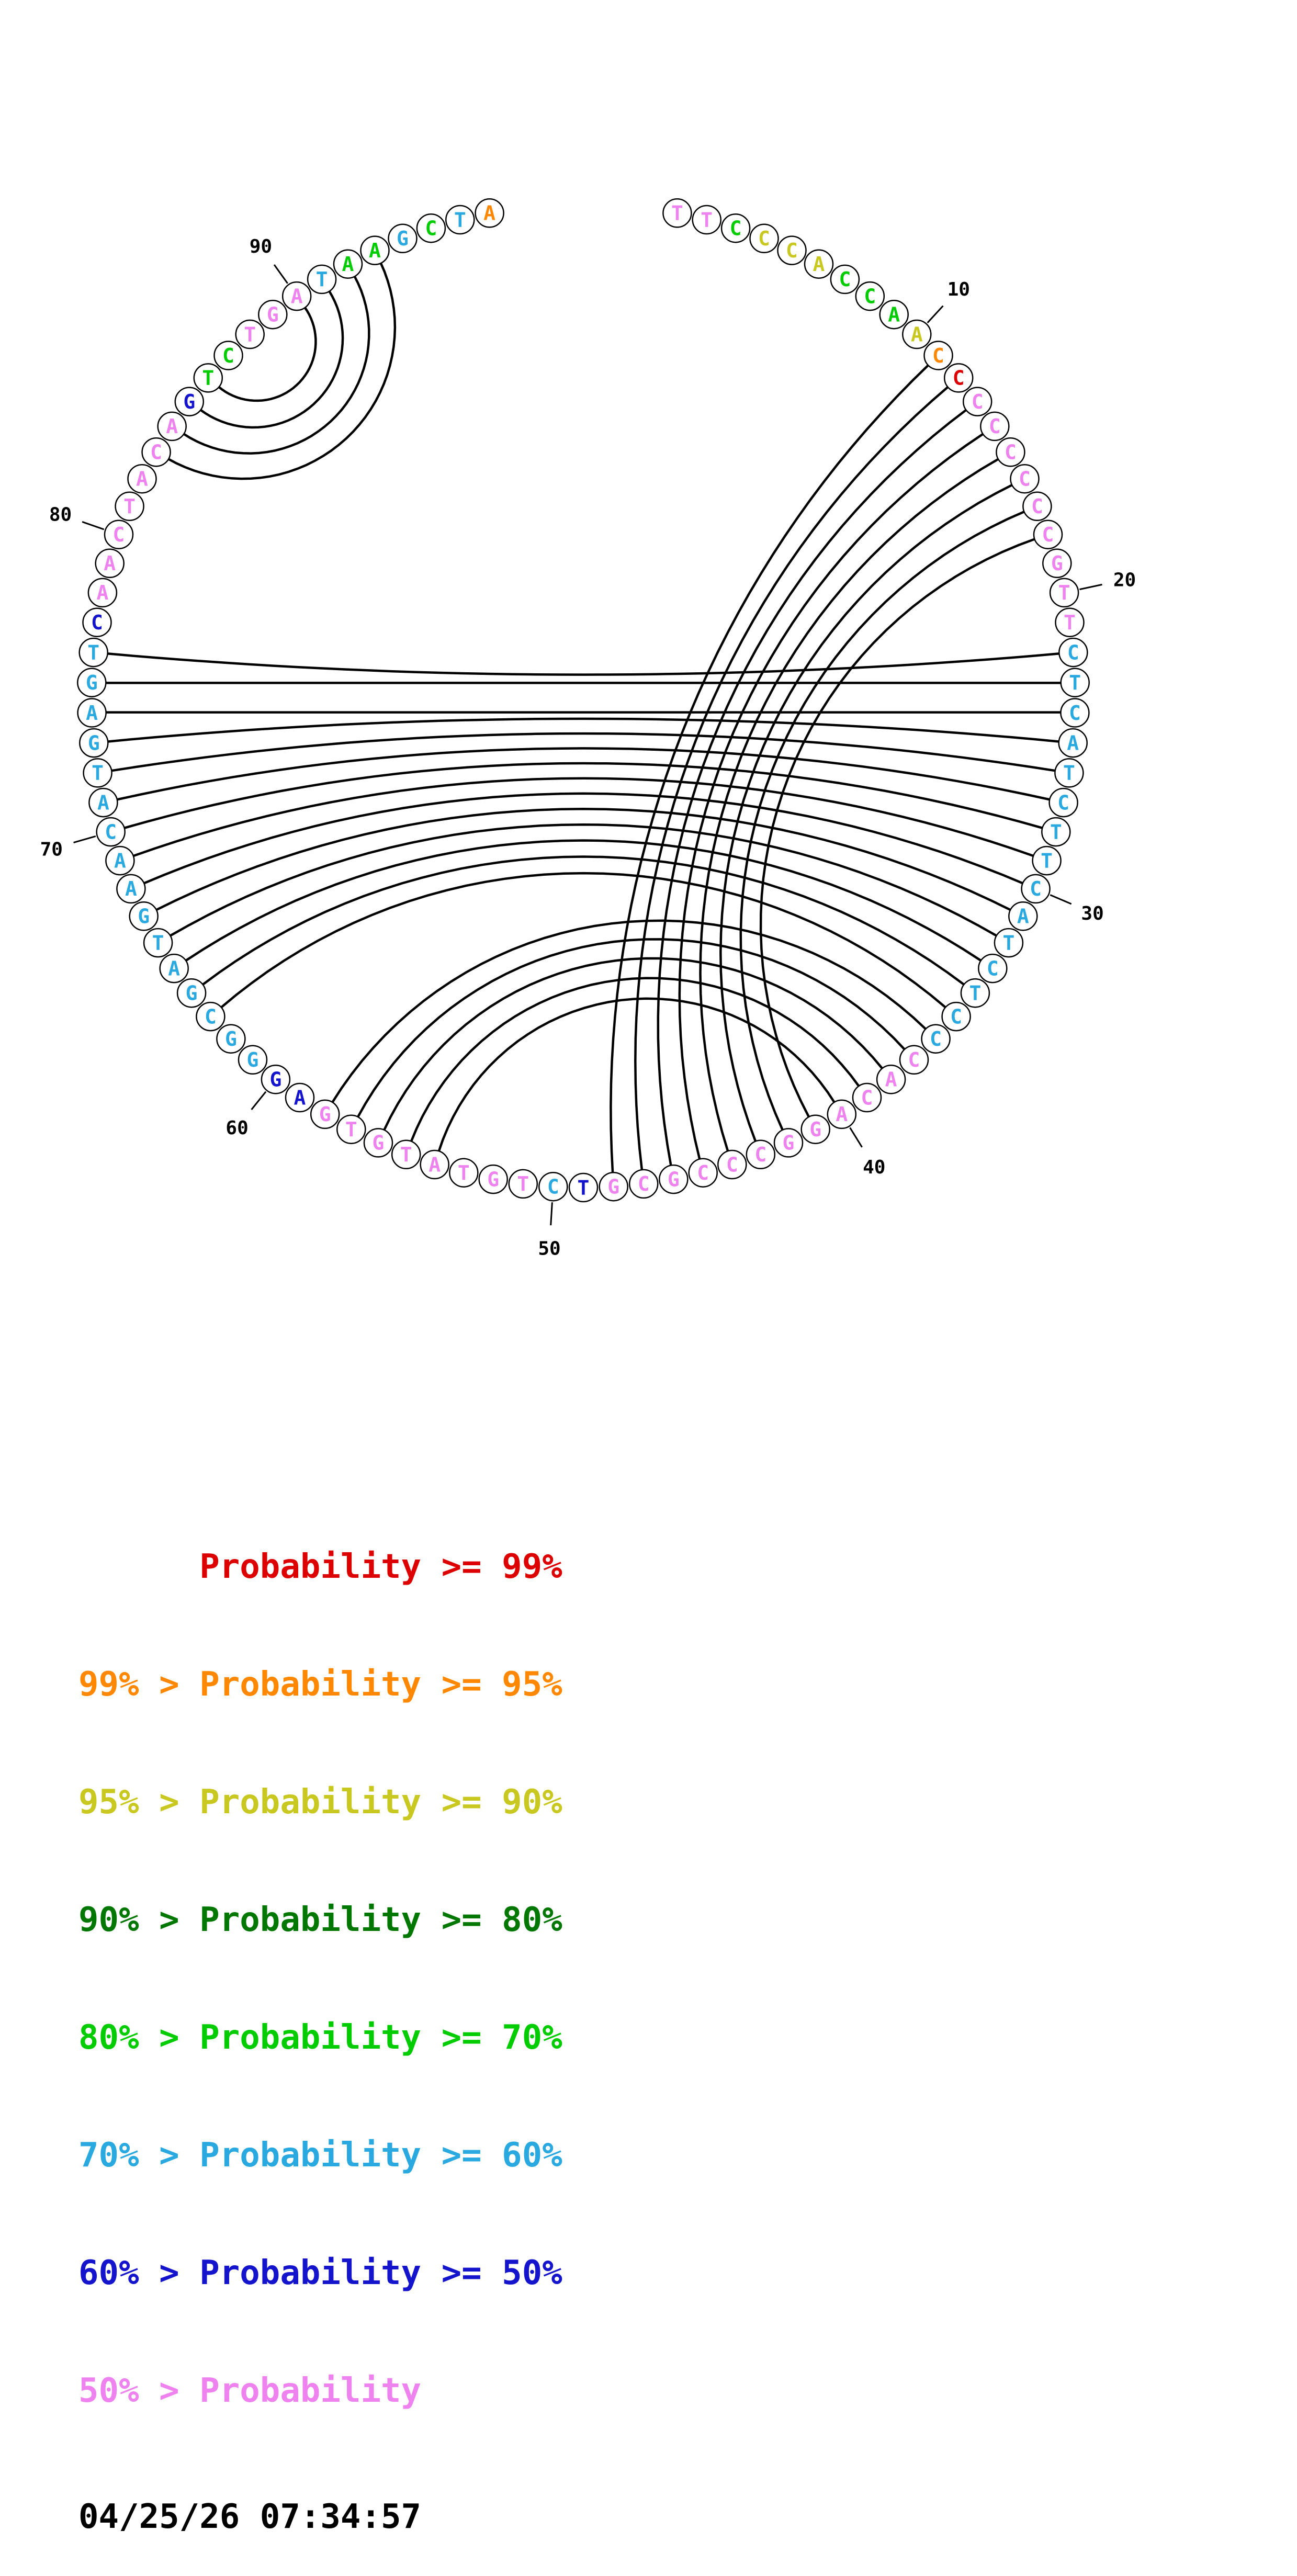 This screenshot has width=1297, height=2576. I want to click on tick-label: 50, so click(549, 1249).